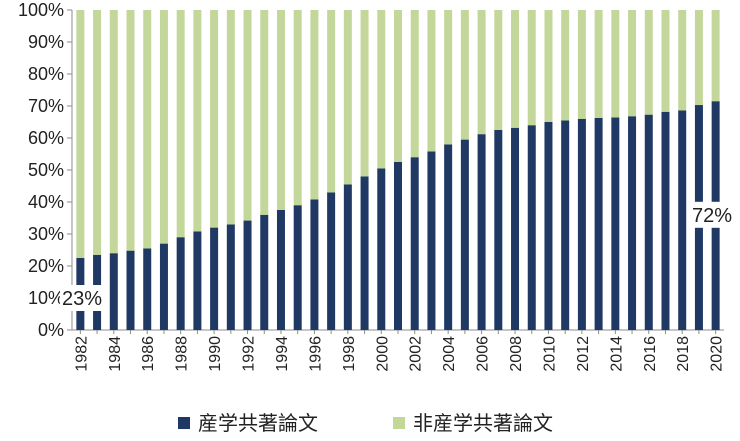 This screenshot has height=441, width=740. I want to click on bar-非産学共著論文-1986, so click(147, 129).